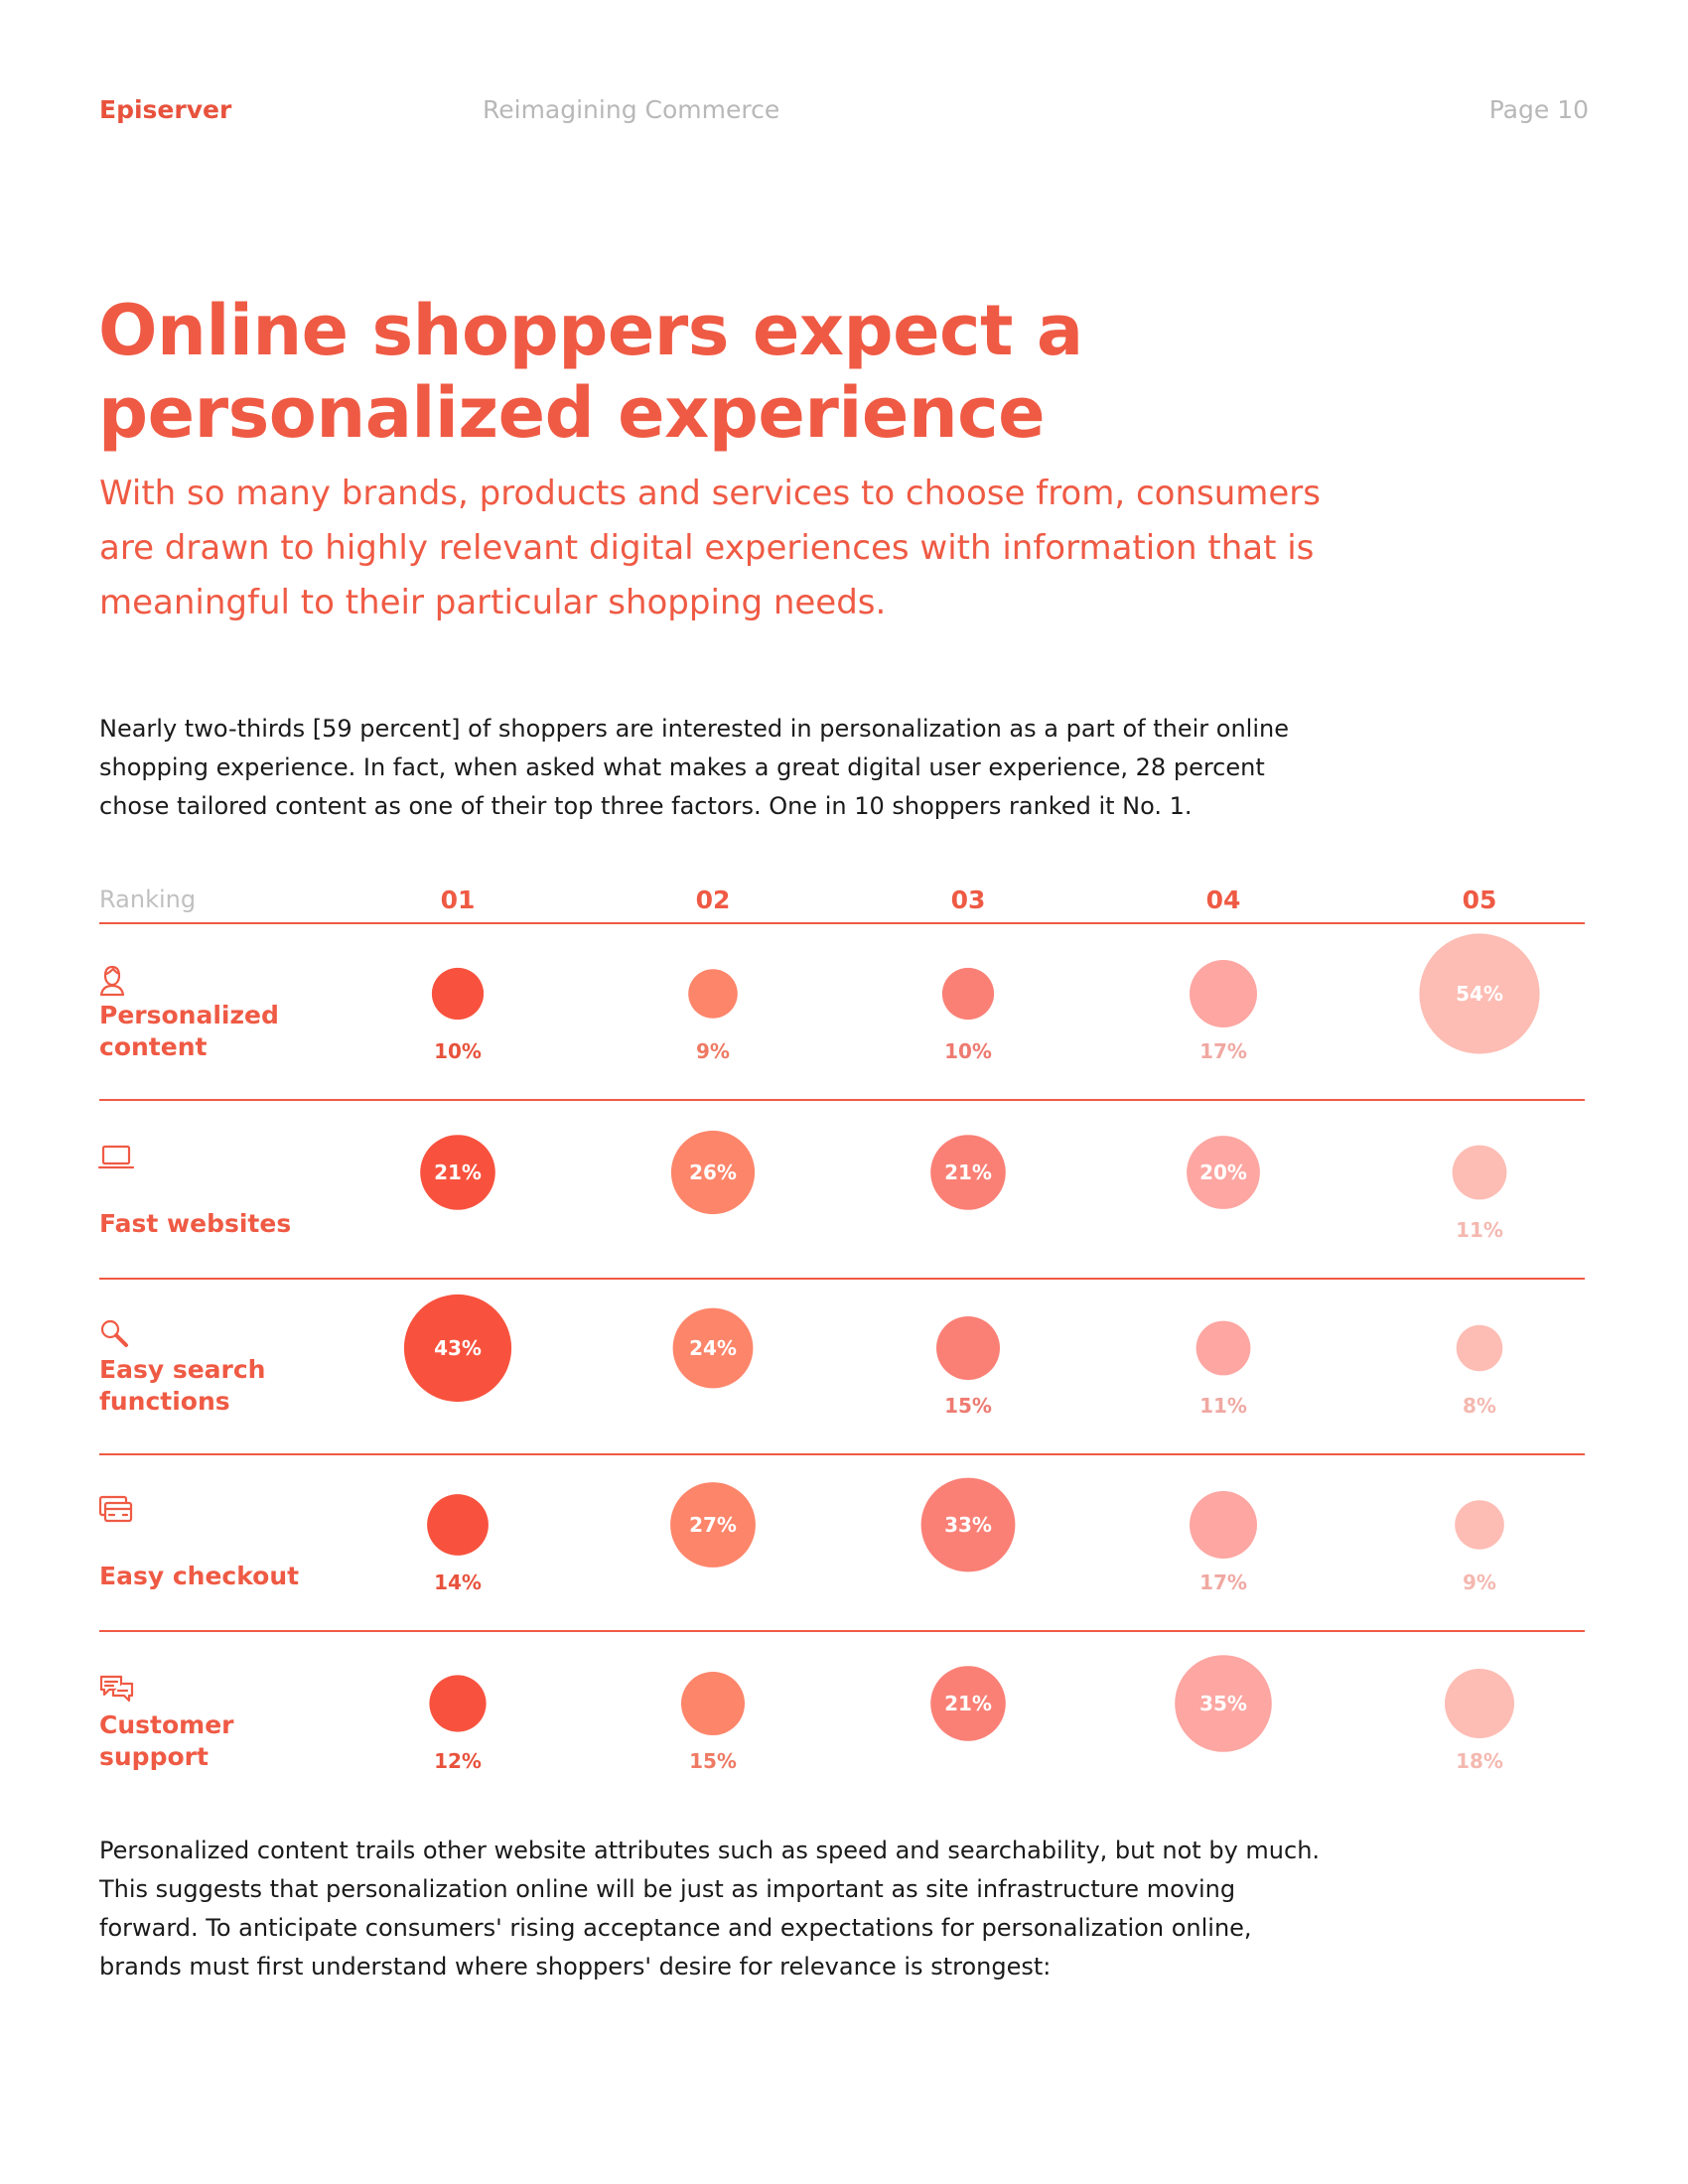 Image resolution: width=1688 pixels, height=2184 pixels. Describe the element at coordinates (1479, 1761) in the screenshot. I see `value-label-customer-support-rank-05: 18%` at that location.